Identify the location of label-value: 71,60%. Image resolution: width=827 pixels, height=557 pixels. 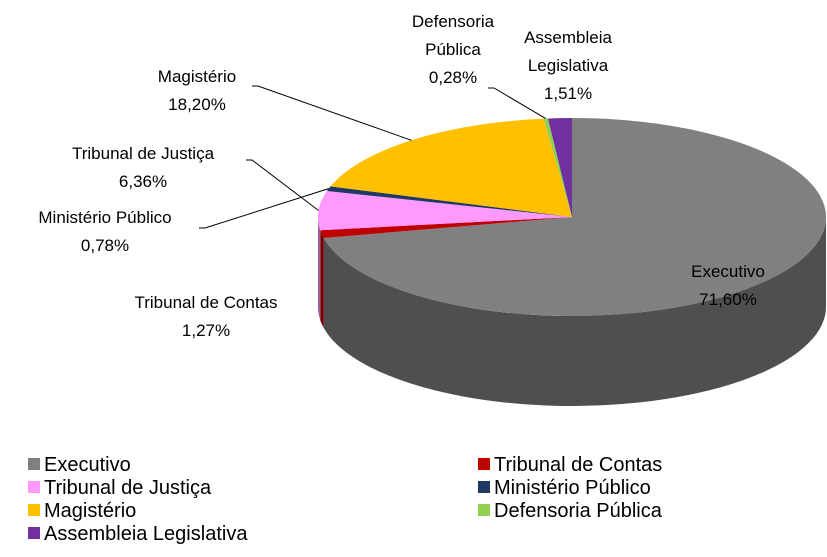
(728, 299).